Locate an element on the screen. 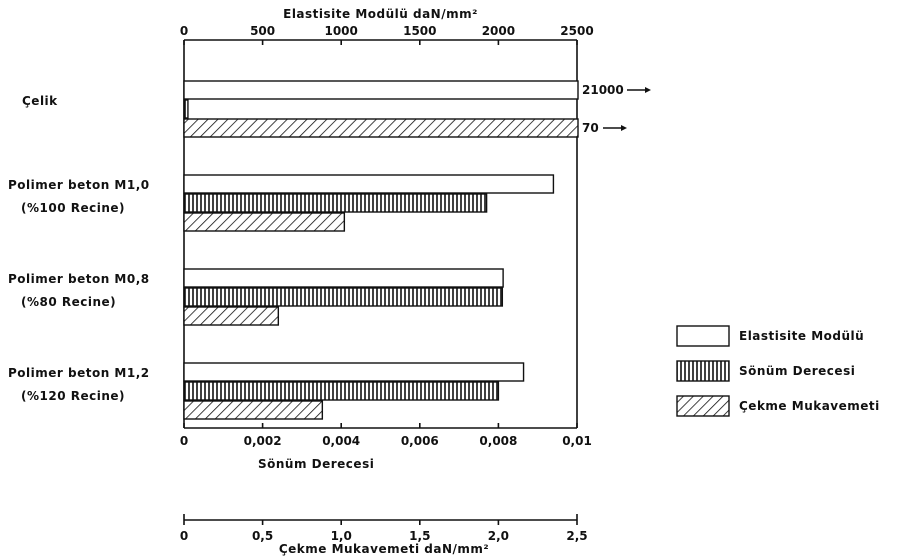 The image size is (910, 556). bottom-axis-tick-label: 0,006 is located at coordinates (420, 441).